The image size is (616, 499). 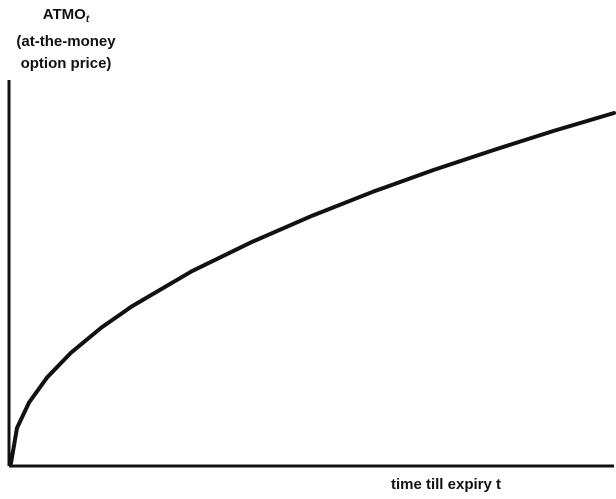 I want to click on y-axis-label-main: ATMO, so click(x=64, y=14).